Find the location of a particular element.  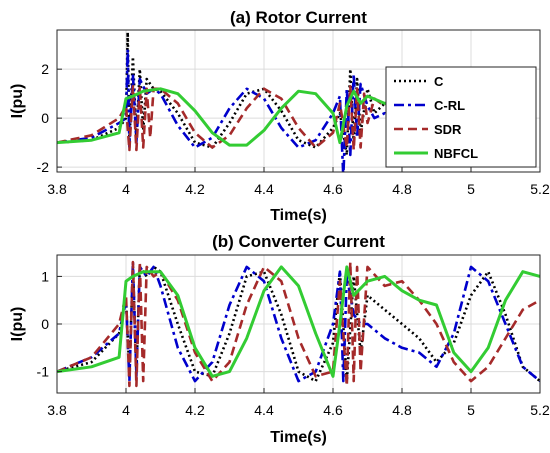

chart-title: (a) Rotor Current is located at coordinates (298, 17).